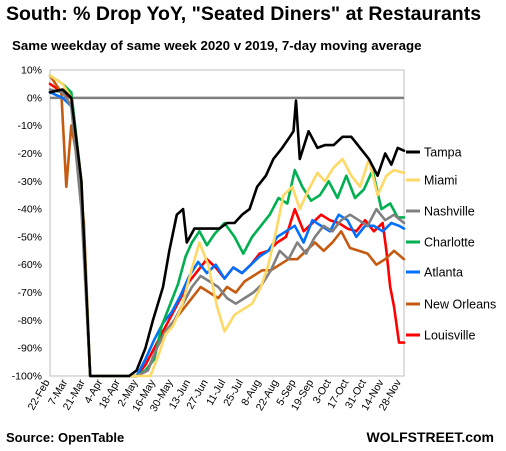 The width and height of the screenshot is (506, 451). I want to click on y-tick-label: -100%, so click(27, 377).